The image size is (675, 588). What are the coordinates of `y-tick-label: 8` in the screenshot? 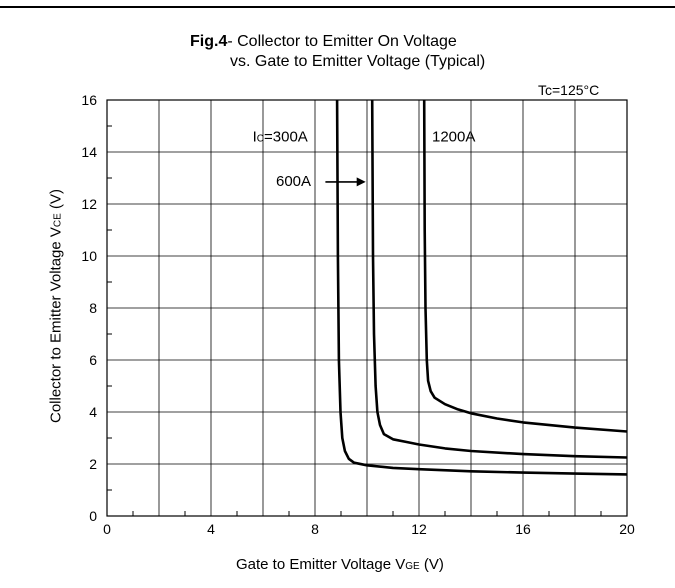 It's located at (93, 308).